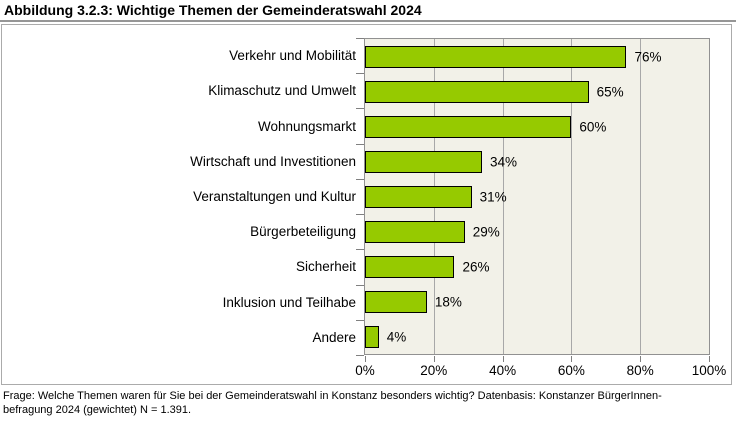 The height and width of the screenshot is (421, 736). I want to click on x-tick-label: 100%, so click(709, 370).